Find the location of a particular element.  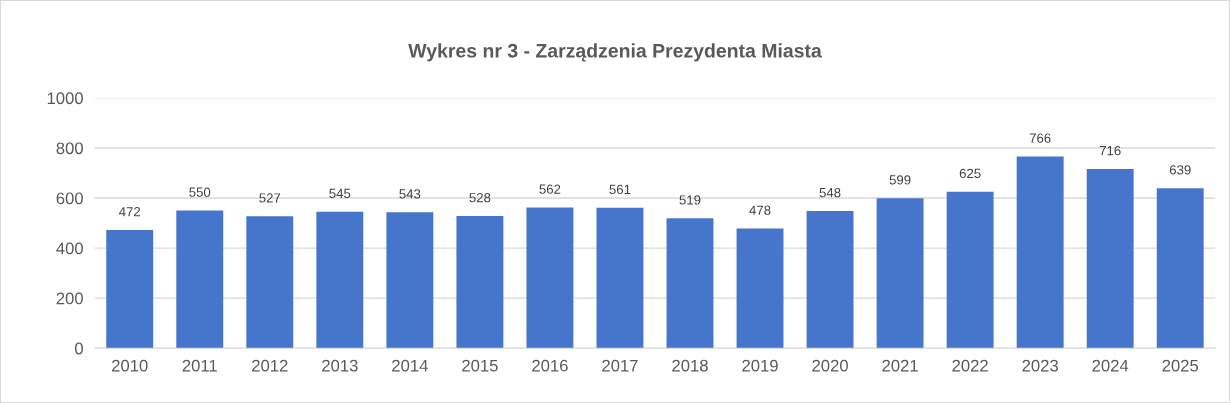

chart-title: Wykres nr 3 - Zarządzenia Prezydenta Miasta is located at coordinates (615, 52).